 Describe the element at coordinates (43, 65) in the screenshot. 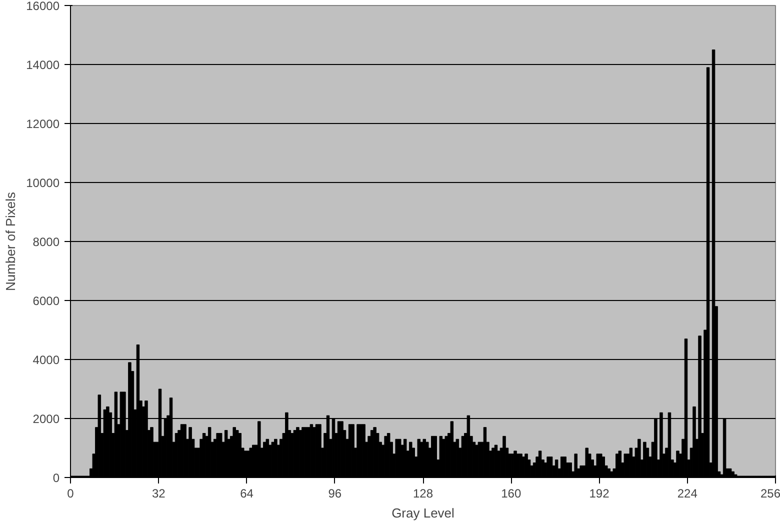

I see `y-tick-label: 14000` at that location.